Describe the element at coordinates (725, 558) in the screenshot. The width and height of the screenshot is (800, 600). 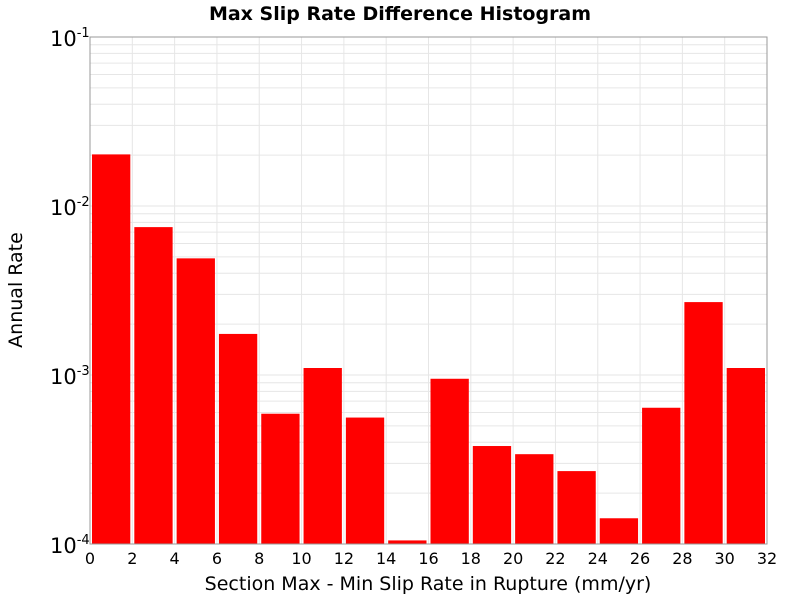
I see `x-tick-label: 30` at that location.